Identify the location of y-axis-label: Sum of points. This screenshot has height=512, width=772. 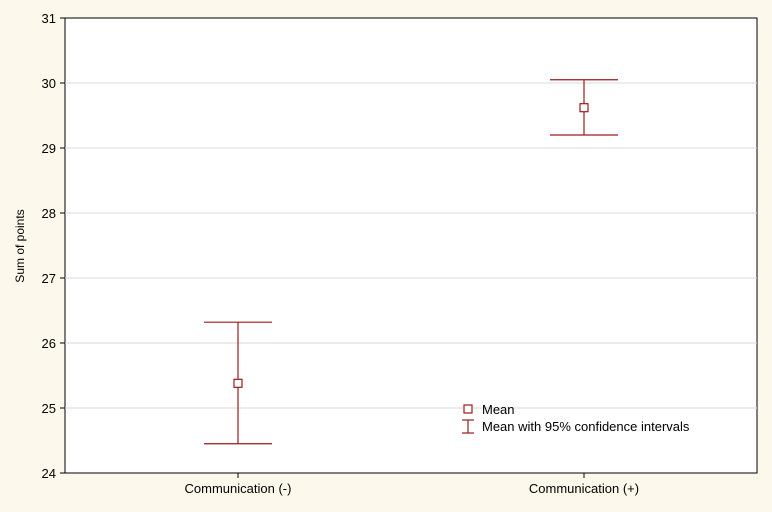
(20, 245).